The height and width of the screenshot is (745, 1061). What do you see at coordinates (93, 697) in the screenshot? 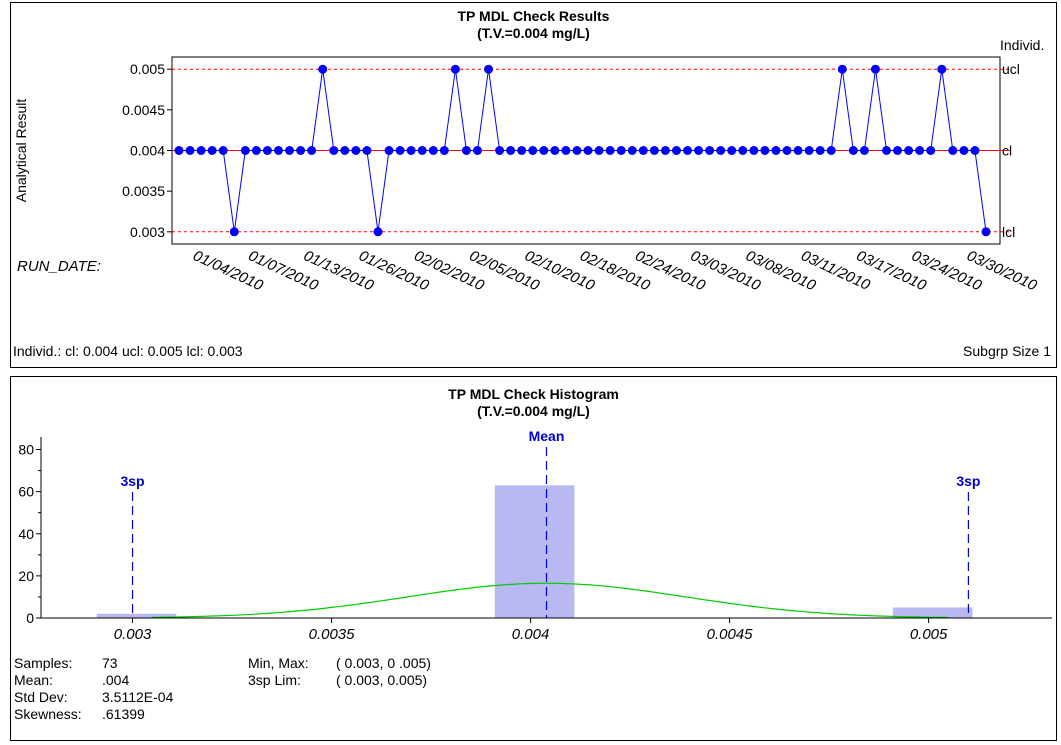
I see `stat-std-dev: Std Dev: 3.5112E-04` at bounding box center [93, 697].